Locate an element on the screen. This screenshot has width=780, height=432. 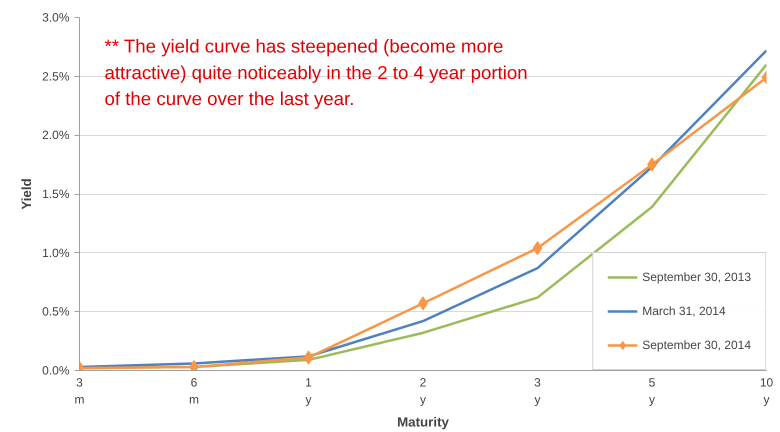
y-tick-label: 3.0% is located at coordinates (56, 17).